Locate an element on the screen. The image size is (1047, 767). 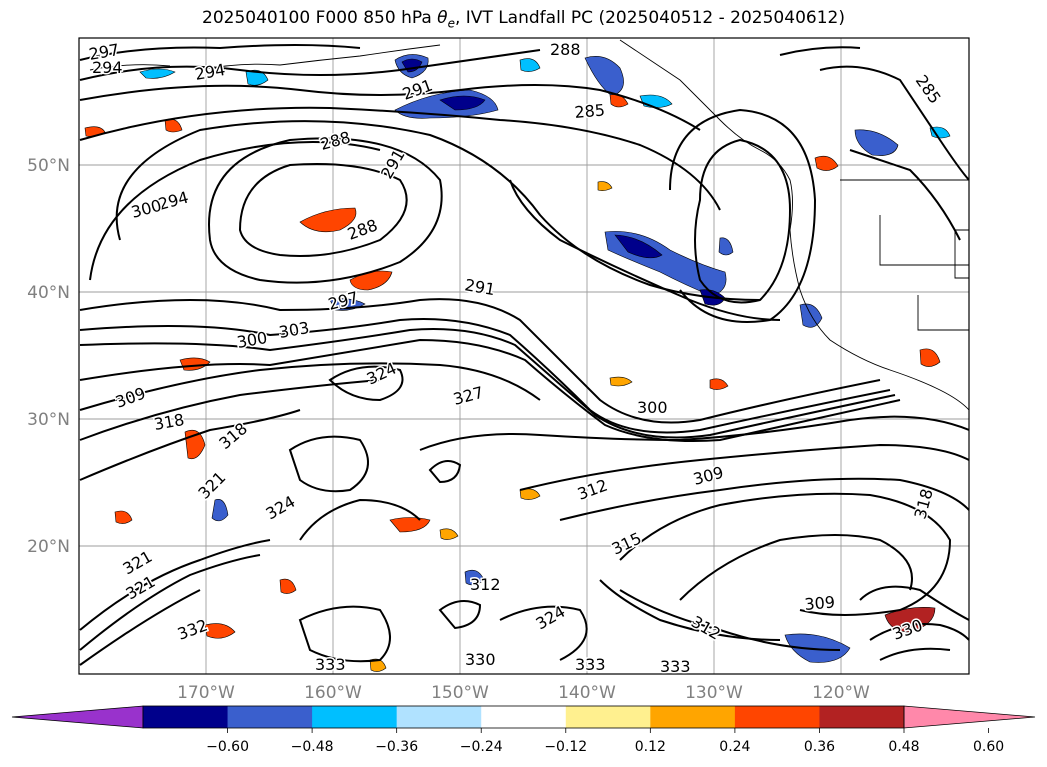
lon-label-130w: 130°W is located at coordinates (714, 693).